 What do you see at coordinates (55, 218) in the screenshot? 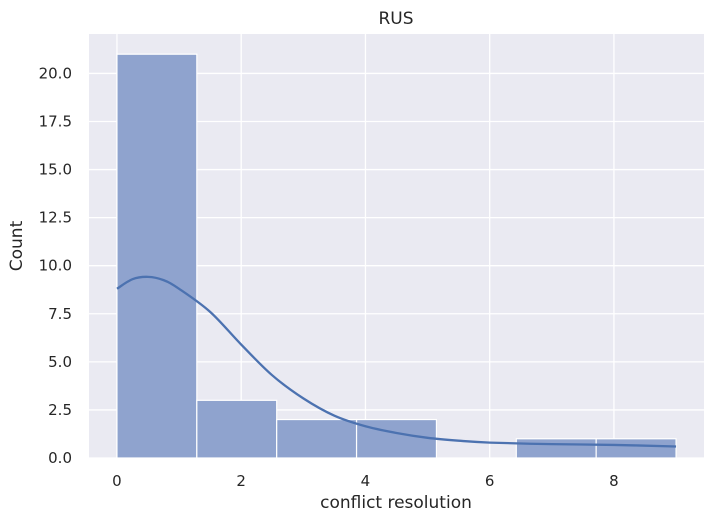
I see `y-tick-label: 12.5` at bounding box center [55, 218].